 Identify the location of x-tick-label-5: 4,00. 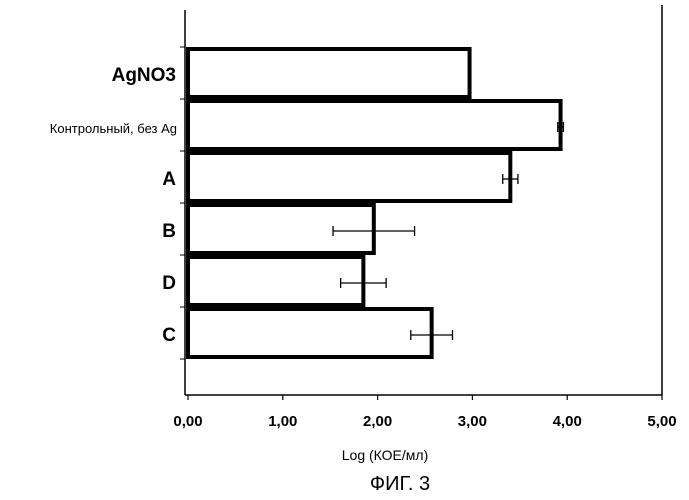
(567, 421).